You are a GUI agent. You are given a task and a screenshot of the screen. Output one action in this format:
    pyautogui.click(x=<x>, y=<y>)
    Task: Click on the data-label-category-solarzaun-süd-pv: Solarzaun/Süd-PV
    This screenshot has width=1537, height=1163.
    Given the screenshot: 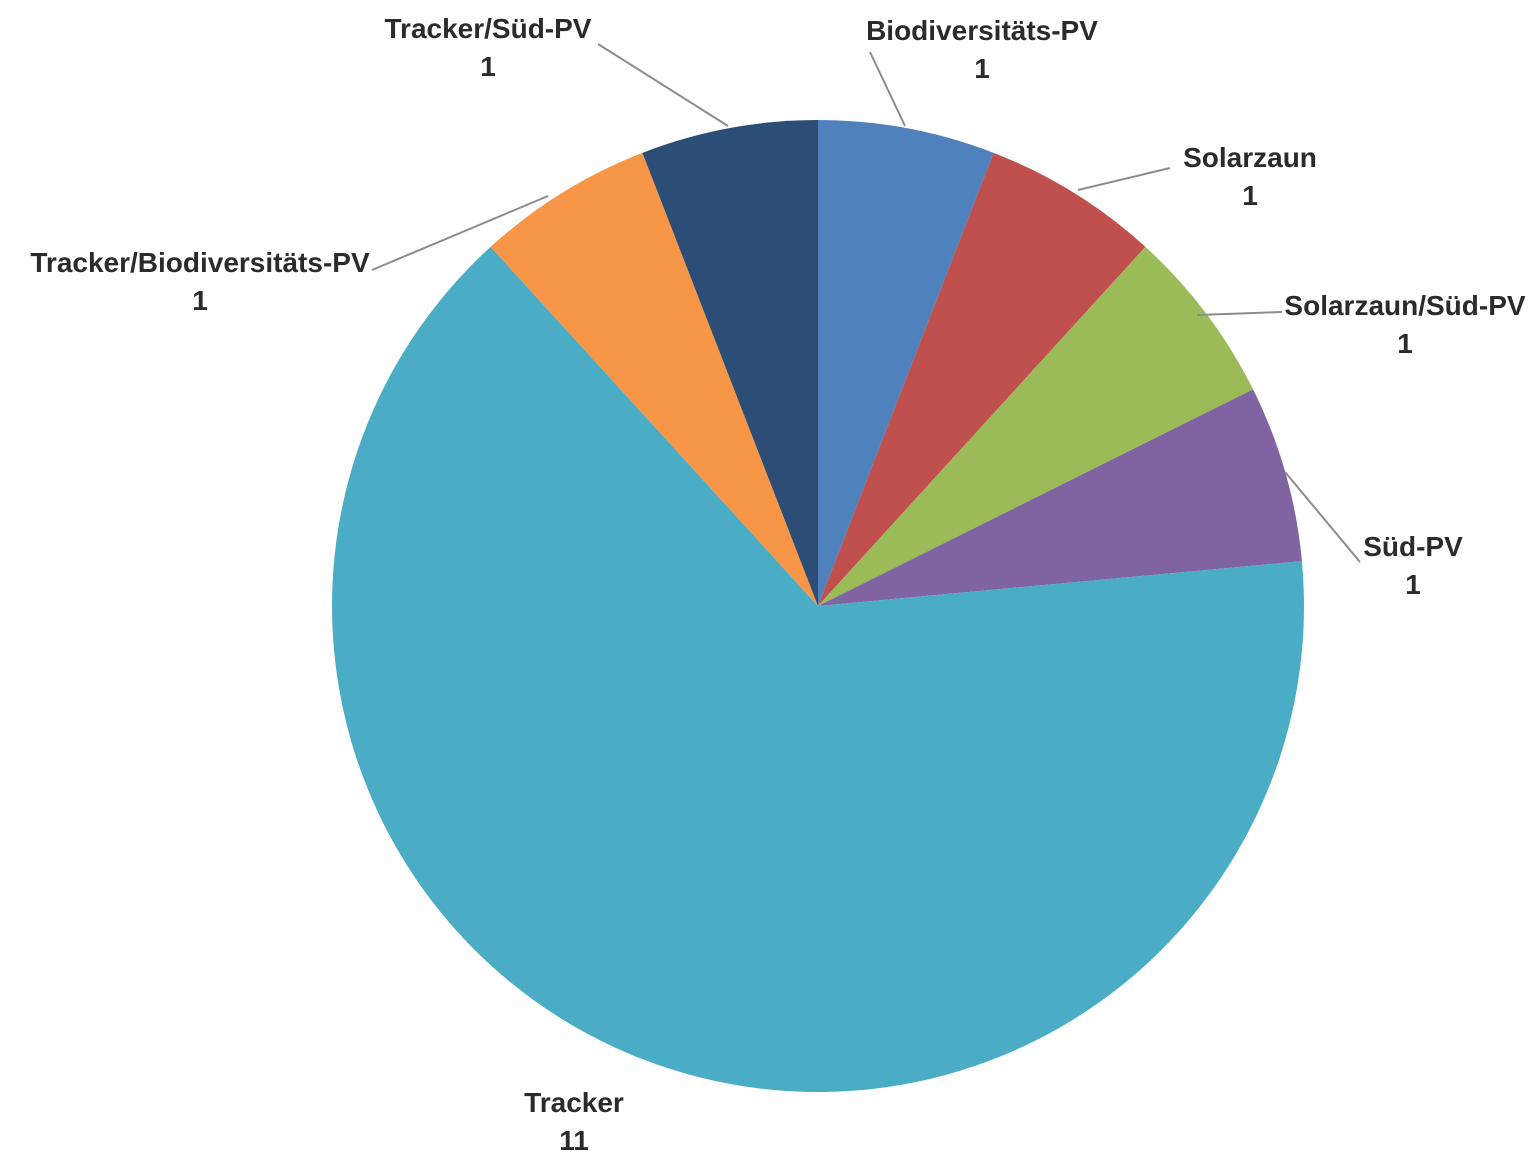 What is the action you would take?
    pyautogui.click(x=1404, y=305)
    